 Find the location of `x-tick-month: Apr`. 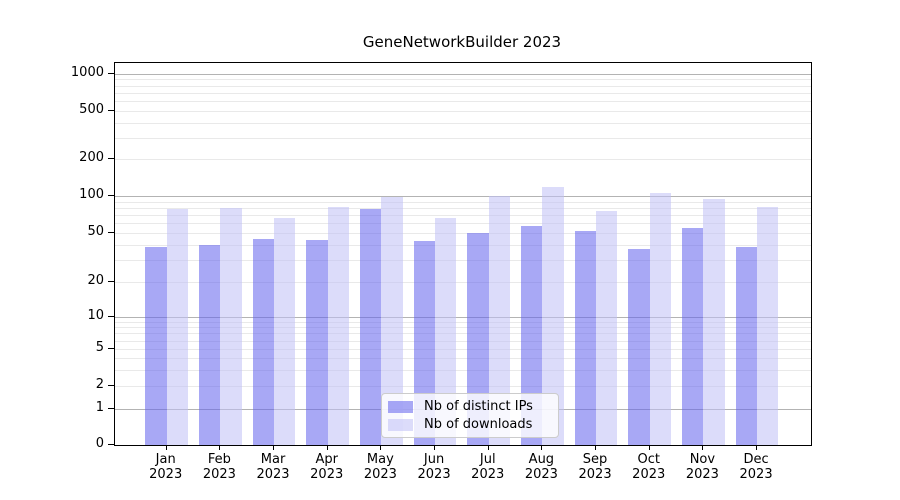

x-tick-month: Apr is located at coordinates (326, 459).